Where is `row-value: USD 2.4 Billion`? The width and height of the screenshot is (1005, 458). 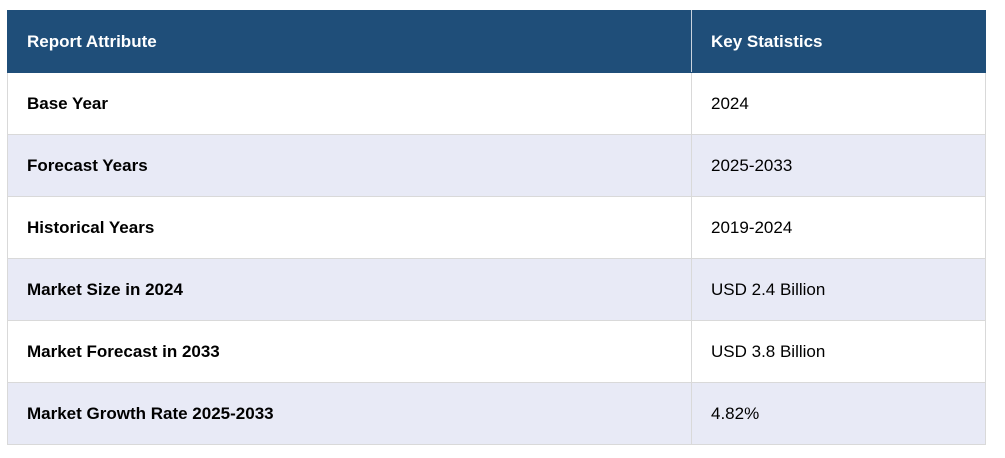
row-value: USD 2.4 Billion is located at coordinates (838, 289).